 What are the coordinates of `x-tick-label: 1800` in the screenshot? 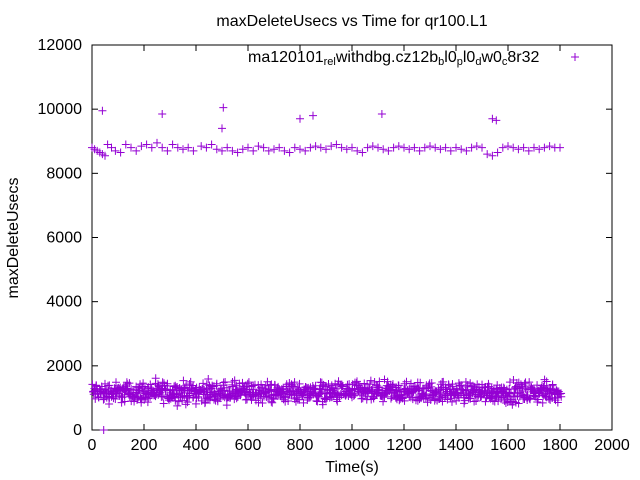 It's located at (560, 445).